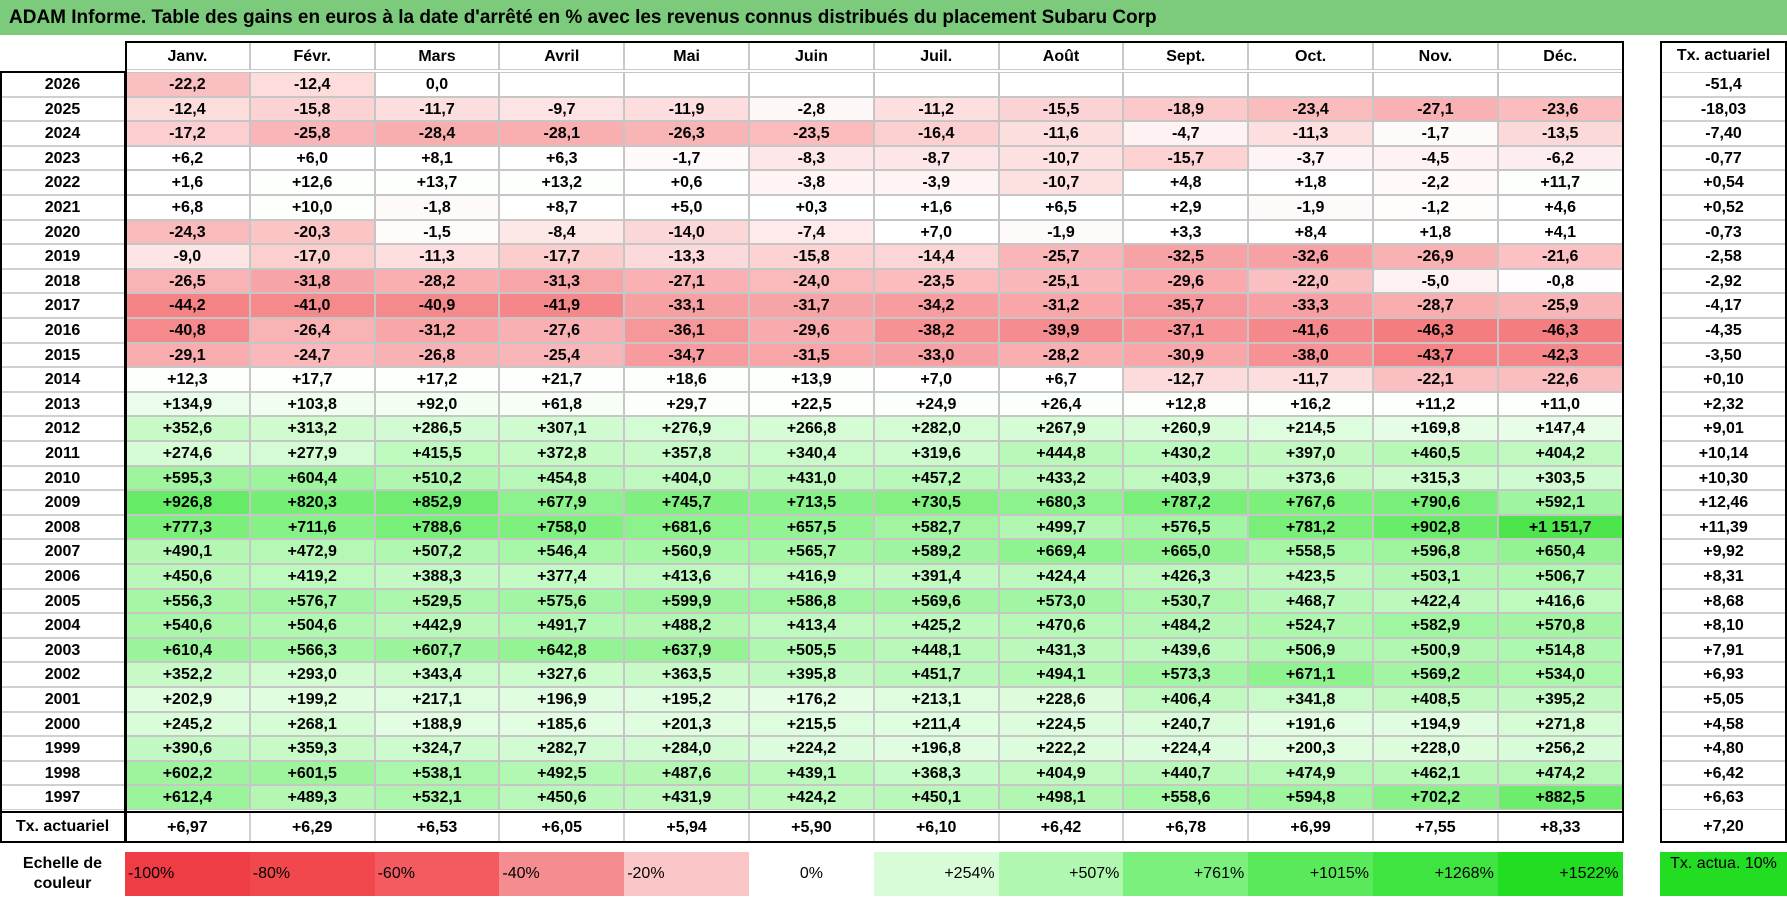 This screenshot has height=912, width=1787. Describe the element at coordinates (437, 330) in the screenshot. I see `heat-cell: -31,2` at that location.